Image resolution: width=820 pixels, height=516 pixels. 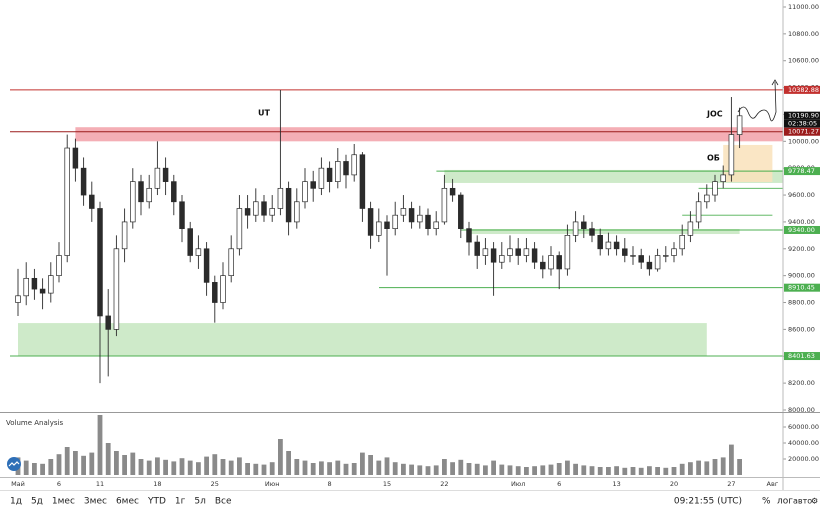 What do you see at coordinates (803, 61) in the screenshot?
I see `y-tick-label: 10600.00` at bounding box center [803, 61].